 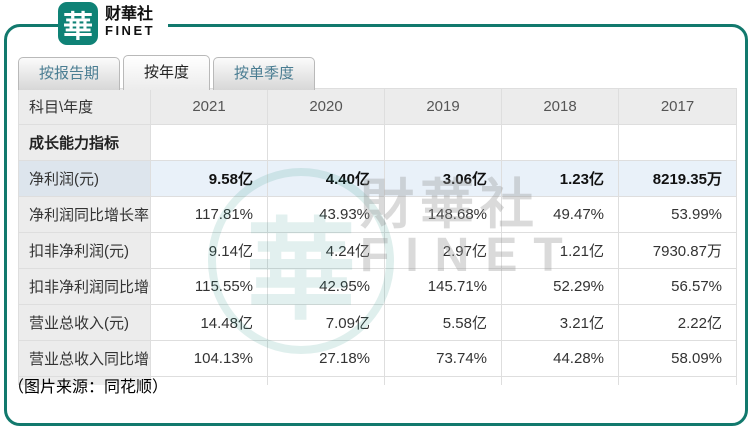 I want to click on brand-name-chinese: 财華社, so click(x=129, y=14).